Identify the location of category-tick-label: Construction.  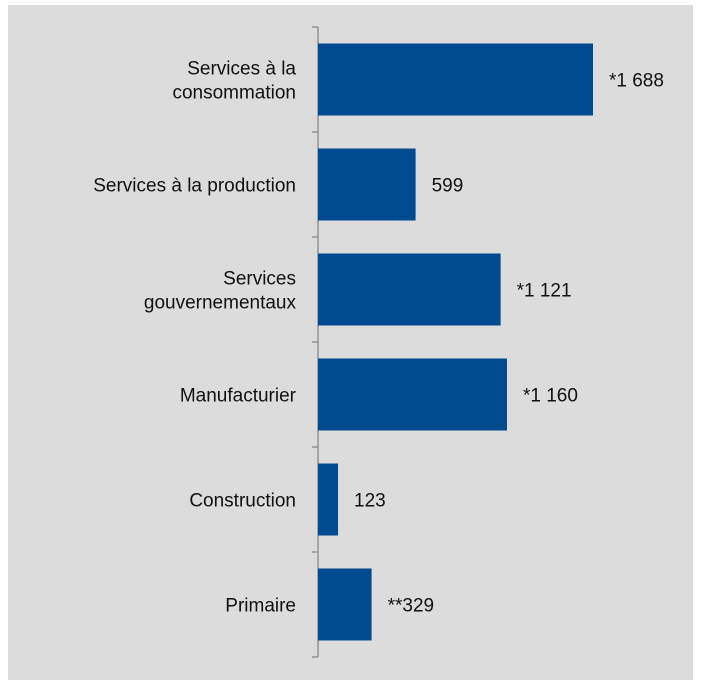
(242, 501).